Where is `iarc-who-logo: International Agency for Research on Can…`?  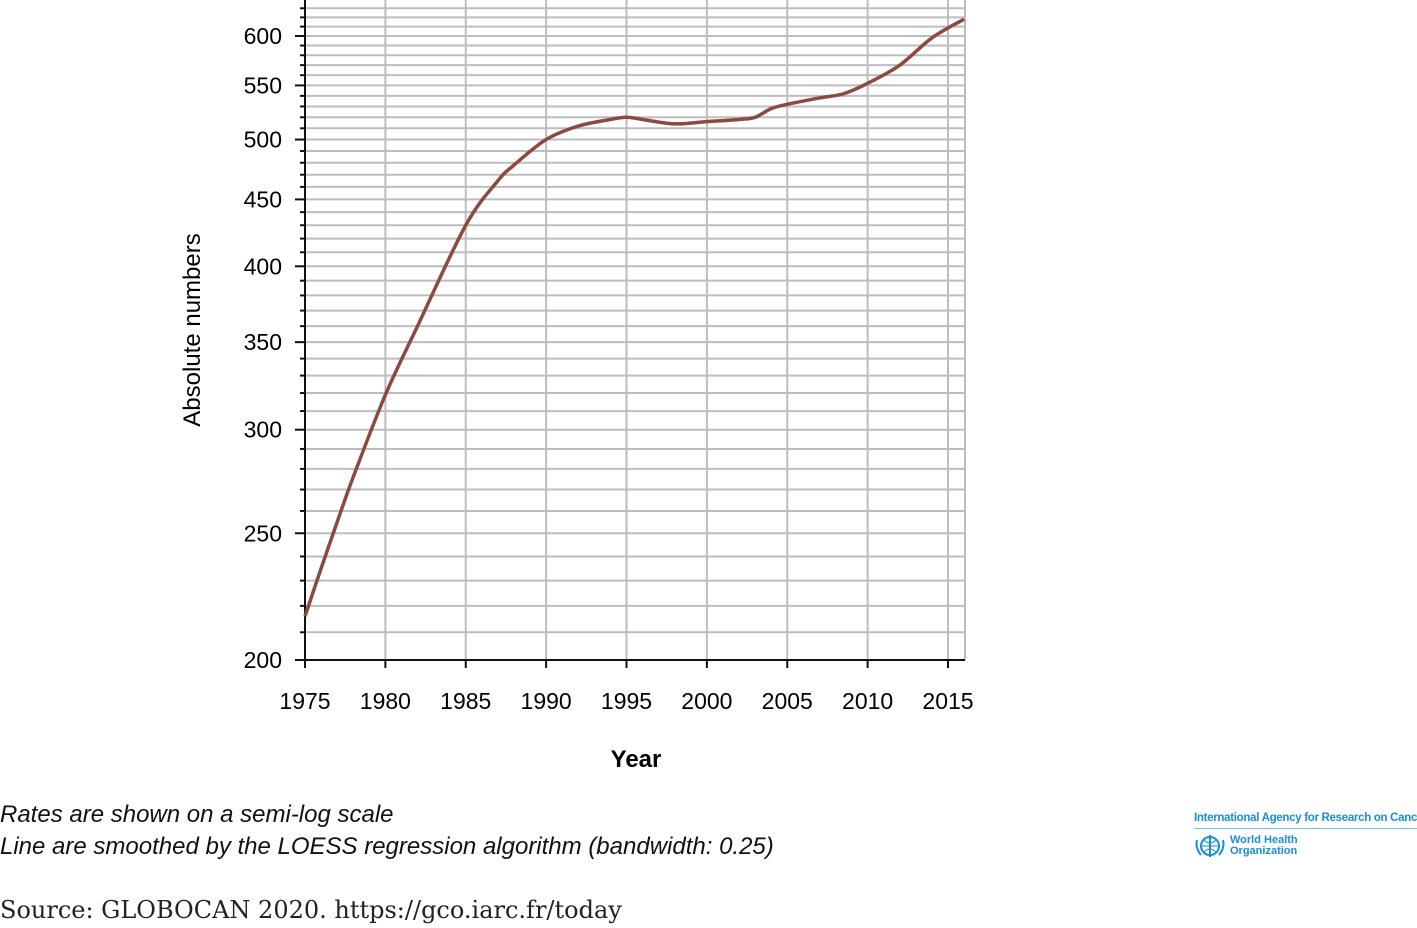
iarc-who-logo: International Agency for Research on Can… is located at coordinates (1305, 836).